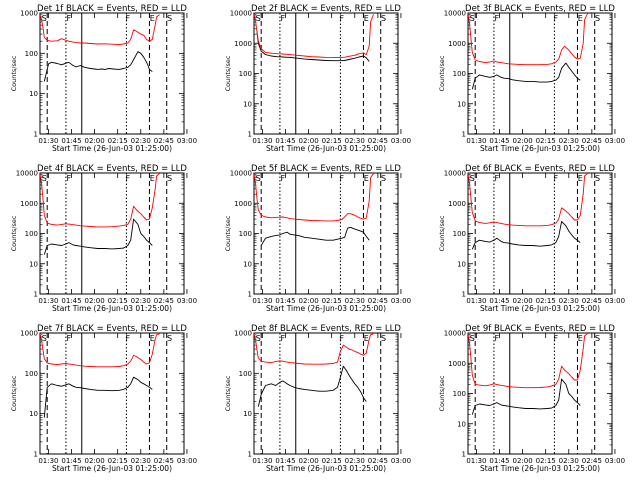  What do you see at coordinates (326, 169) in the screenshot?
I see `panel-title: Det 5f BLACK = Events, RED = LLD` at bounding box center [326, 169].